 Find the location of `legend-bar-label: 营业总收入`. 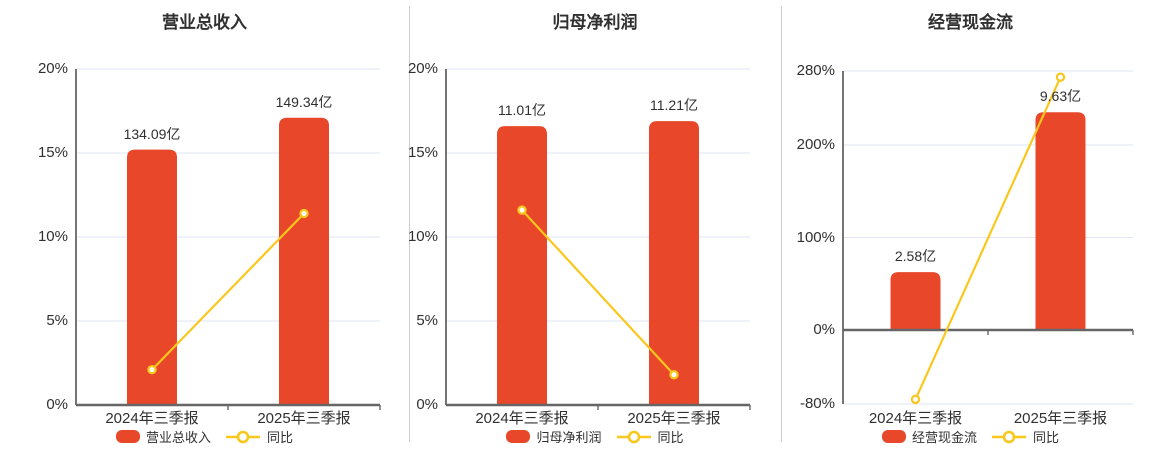

legend-bar-label: 营业总收入 is located at coordinates (178, 437).